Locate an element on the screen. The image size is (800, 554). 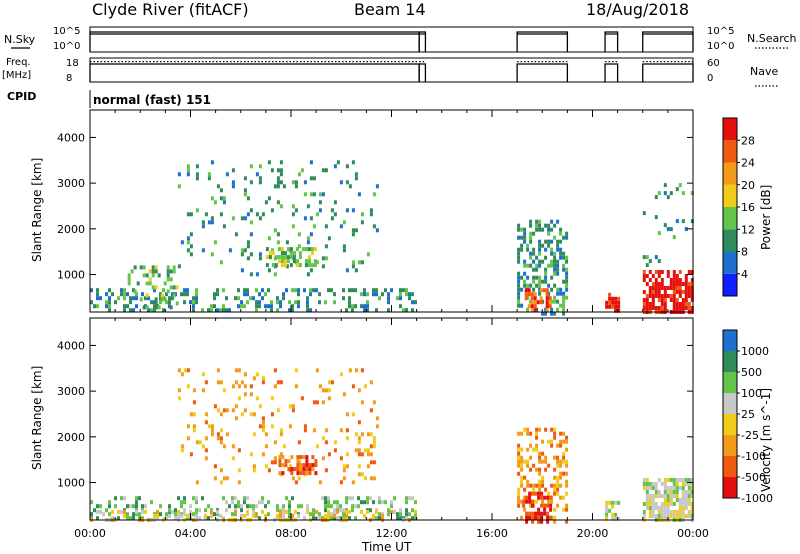
colorbar-tick-label: 25 is located at coordinates (748, 414).